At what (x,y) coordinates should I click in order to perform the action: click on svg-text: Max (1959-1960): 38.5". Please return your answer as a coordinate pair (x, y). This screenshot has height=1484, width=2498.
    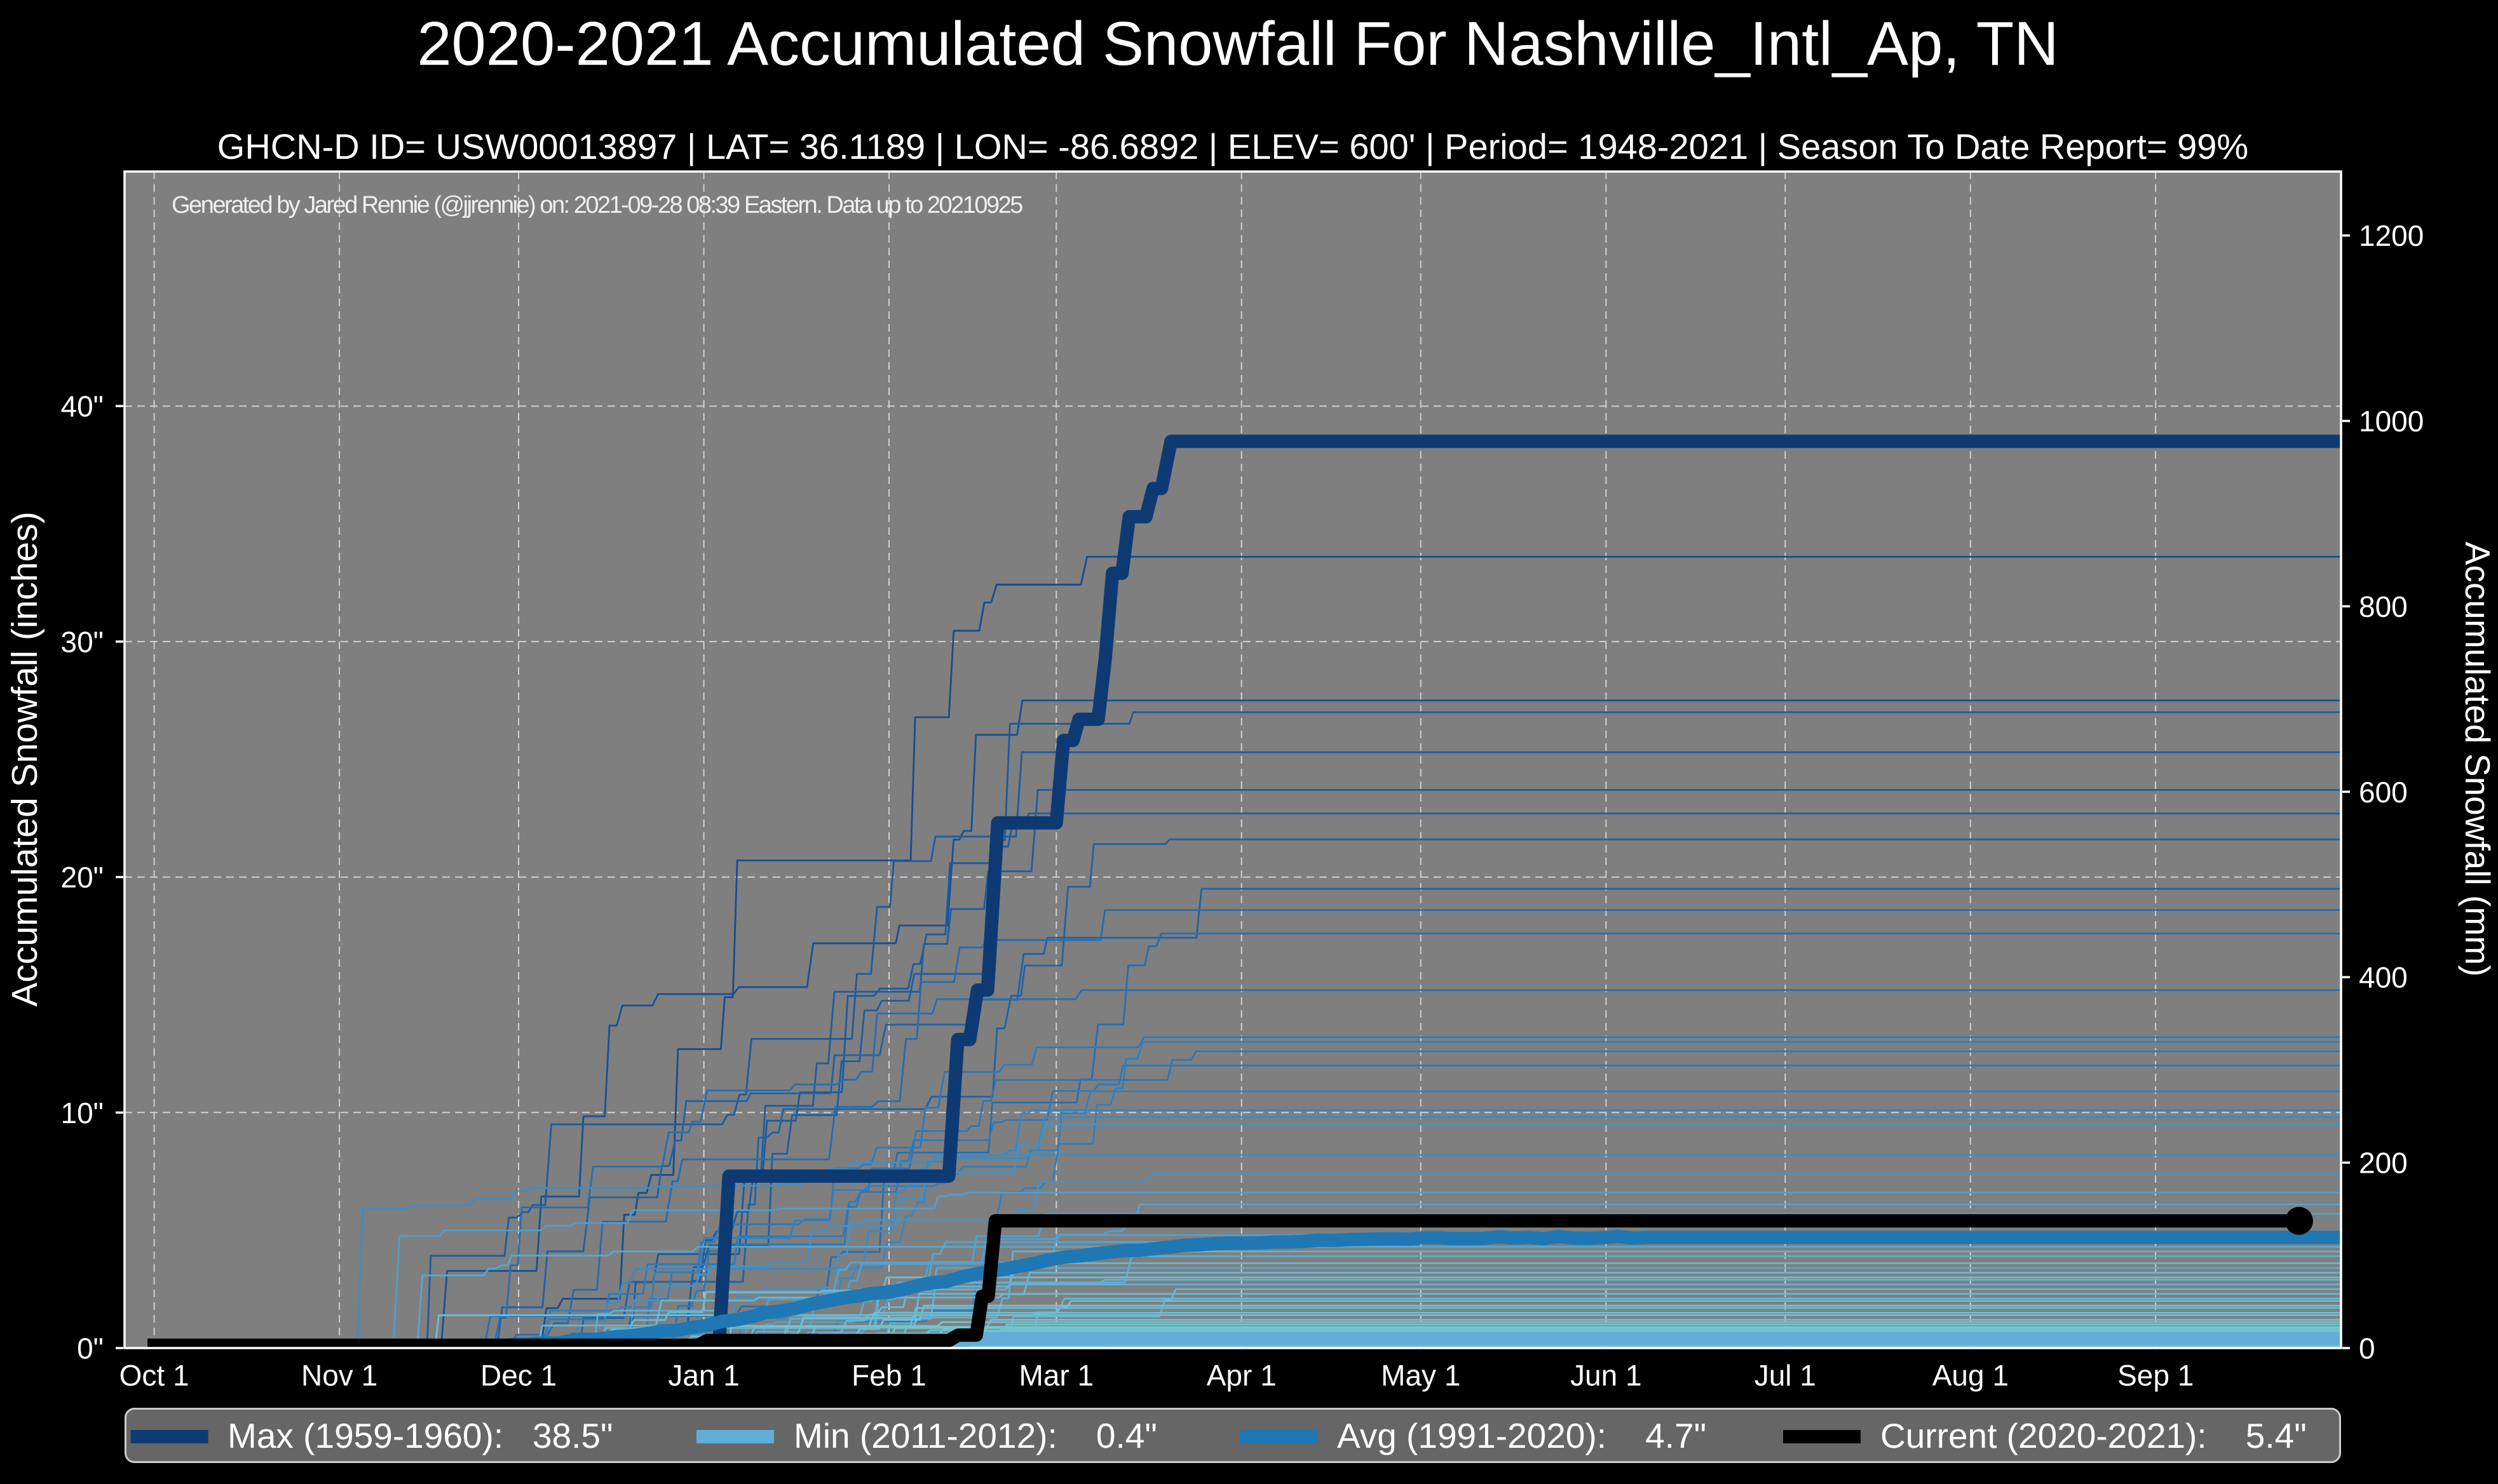
    Looking at the image, I should click on (420, 1435).